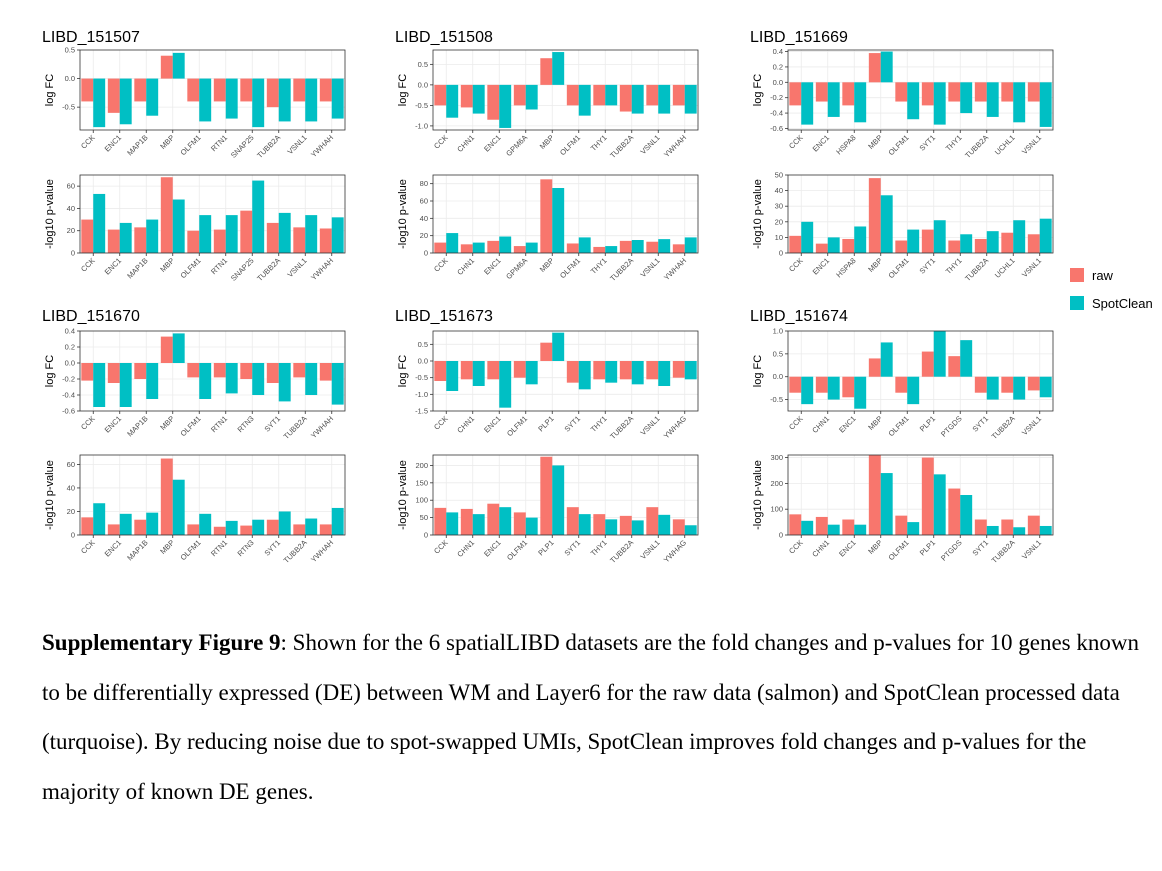 Image resolution: width=1162 pixels, height=871 pixels. I want to click on bar-raw-YWHAH, so click(678, 95).